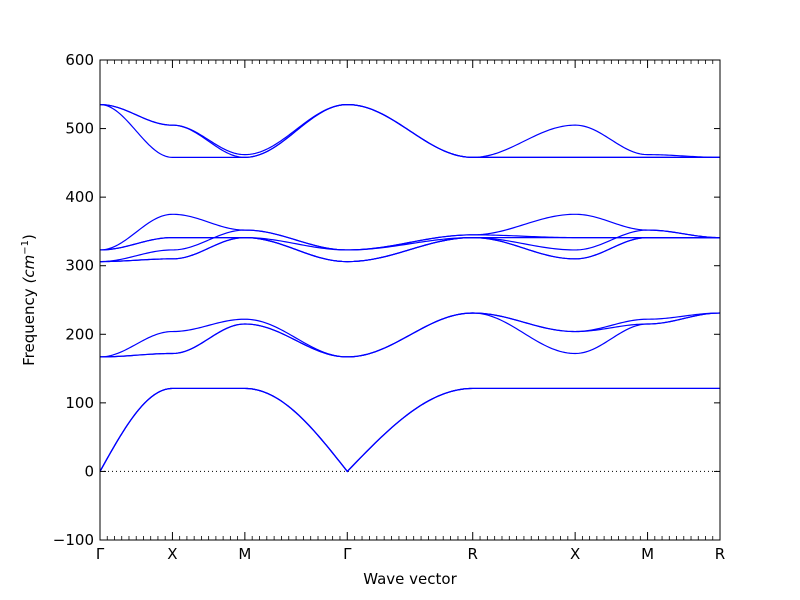 This screenshot has width=800, height=600. I want to click on x-axis-title: Wave vector, so click(410, 579).